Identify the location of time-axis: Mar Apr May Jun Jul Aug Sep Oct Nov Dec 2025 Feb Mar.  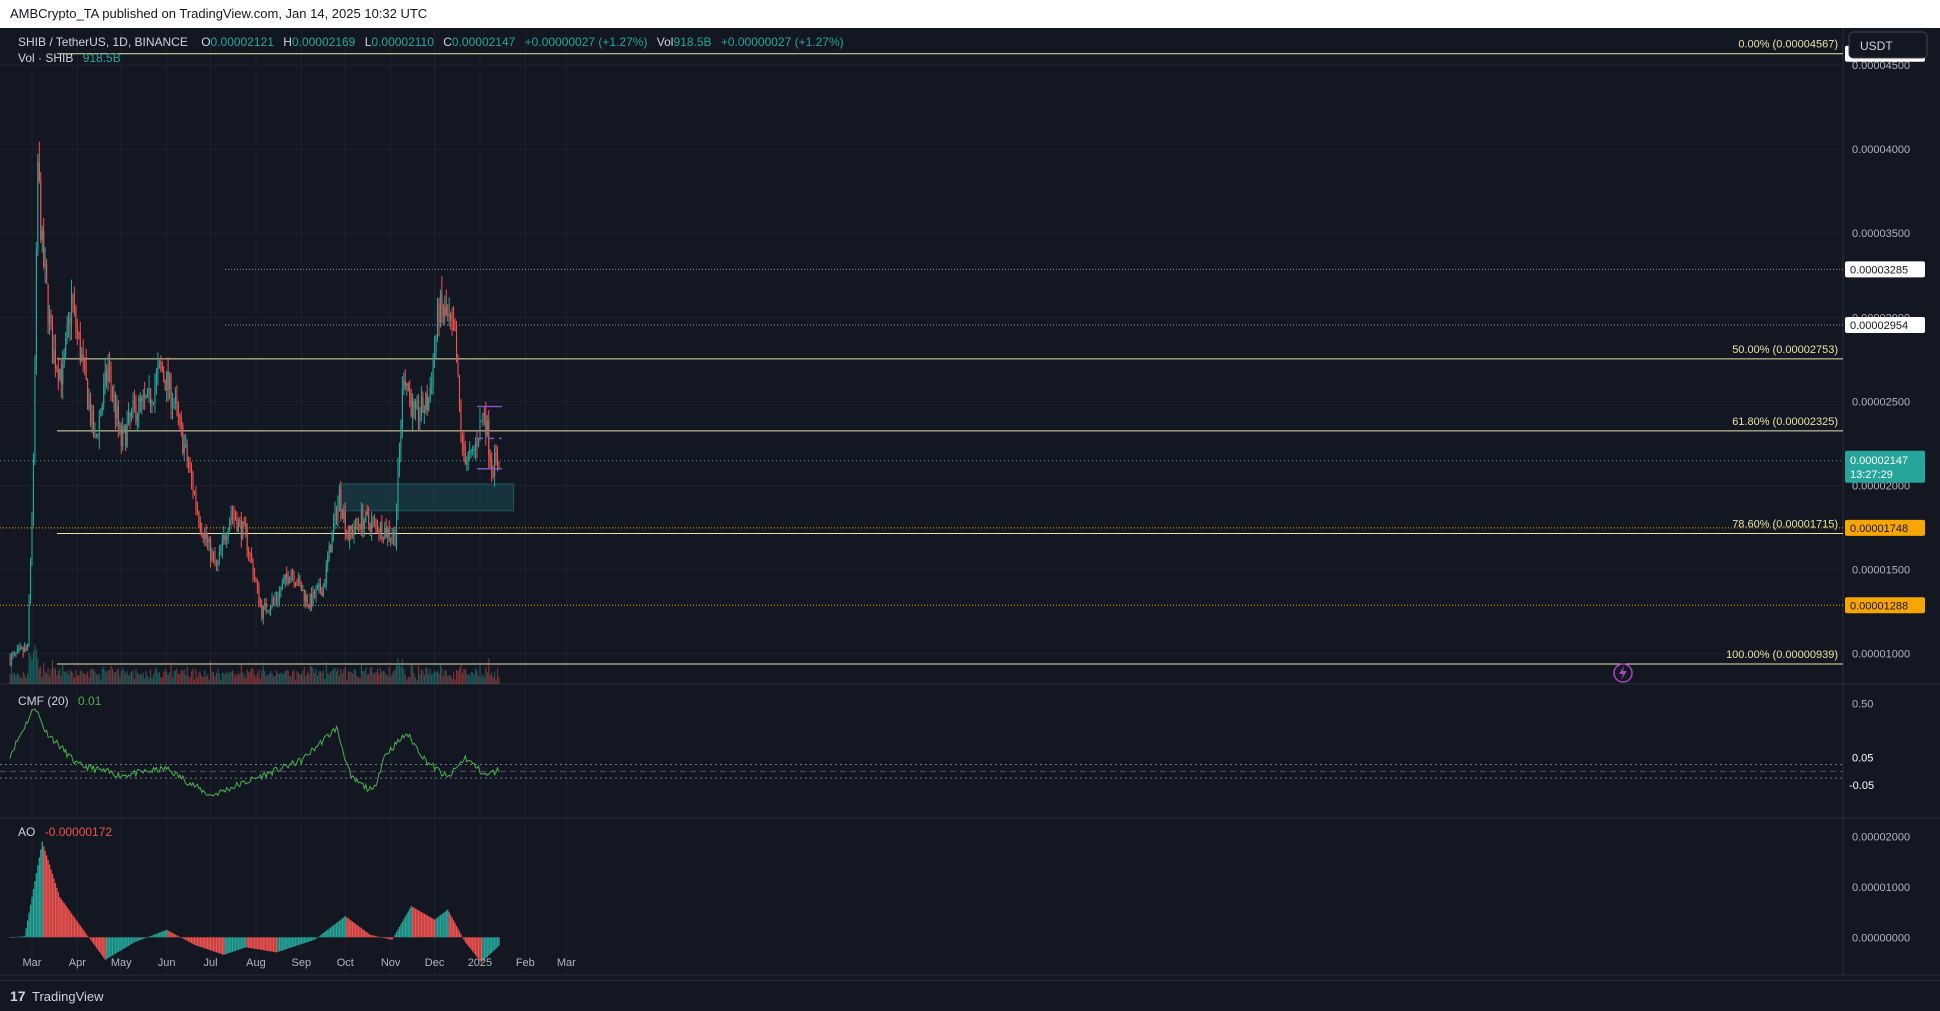
(299, 963).